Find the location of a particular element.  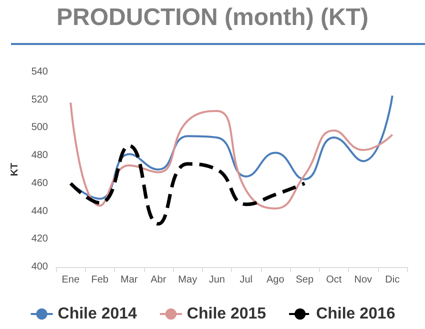

x-tick-label: Sep is located at coordinates (305, 280).